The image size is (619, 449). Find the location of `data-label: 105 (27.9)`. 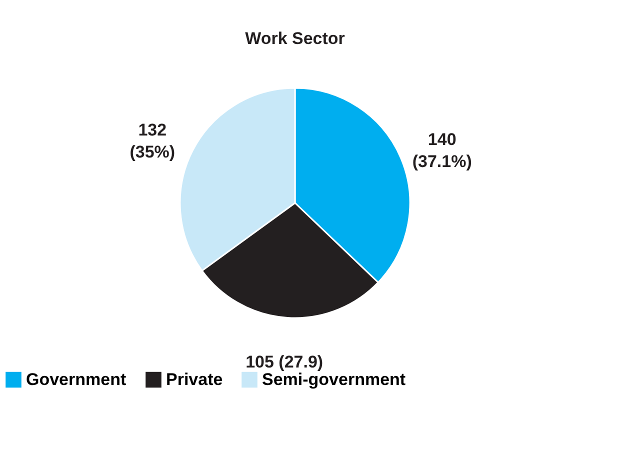

data-label: 105 (27.9) is located at coordinates (285, 362).